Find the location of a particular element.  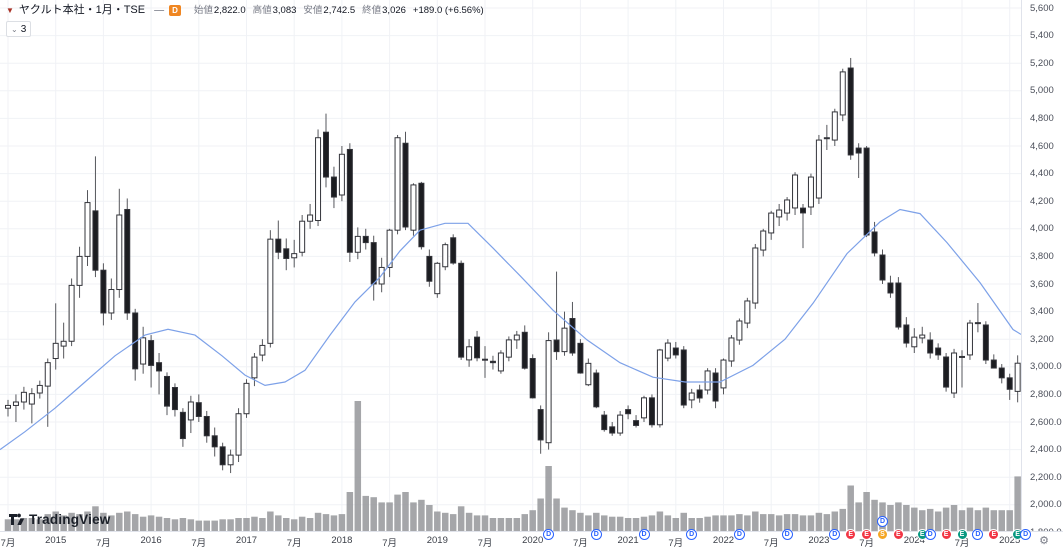

symbol-marker-icon: ▼ is located at coordinates (10, 10).